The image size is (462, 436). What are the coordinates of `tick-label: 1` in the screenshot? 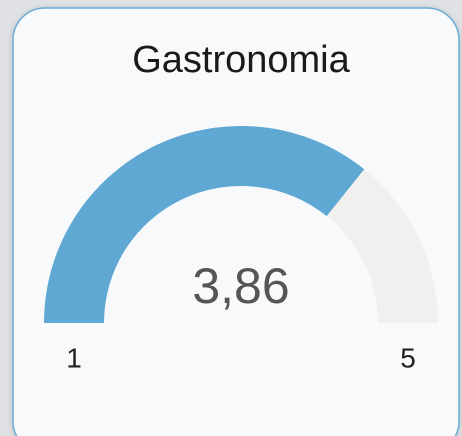 It's located at (74, 357).